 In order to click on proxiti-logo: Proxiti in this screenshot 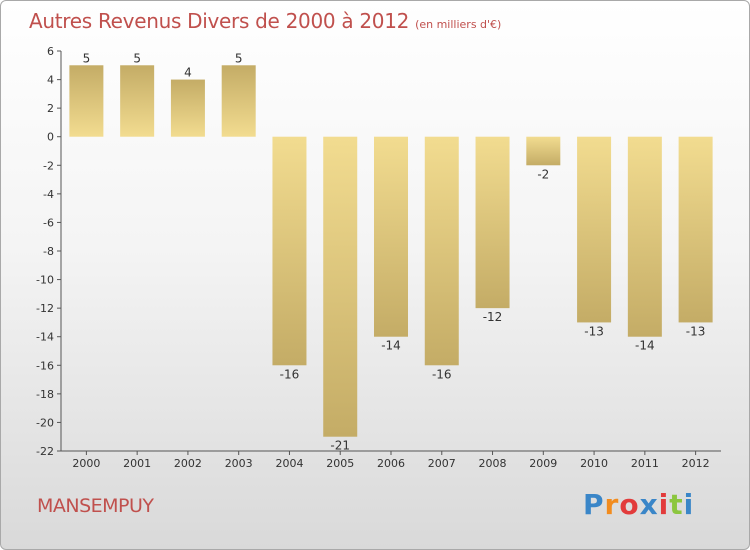, I will do `click(638, 504)`.